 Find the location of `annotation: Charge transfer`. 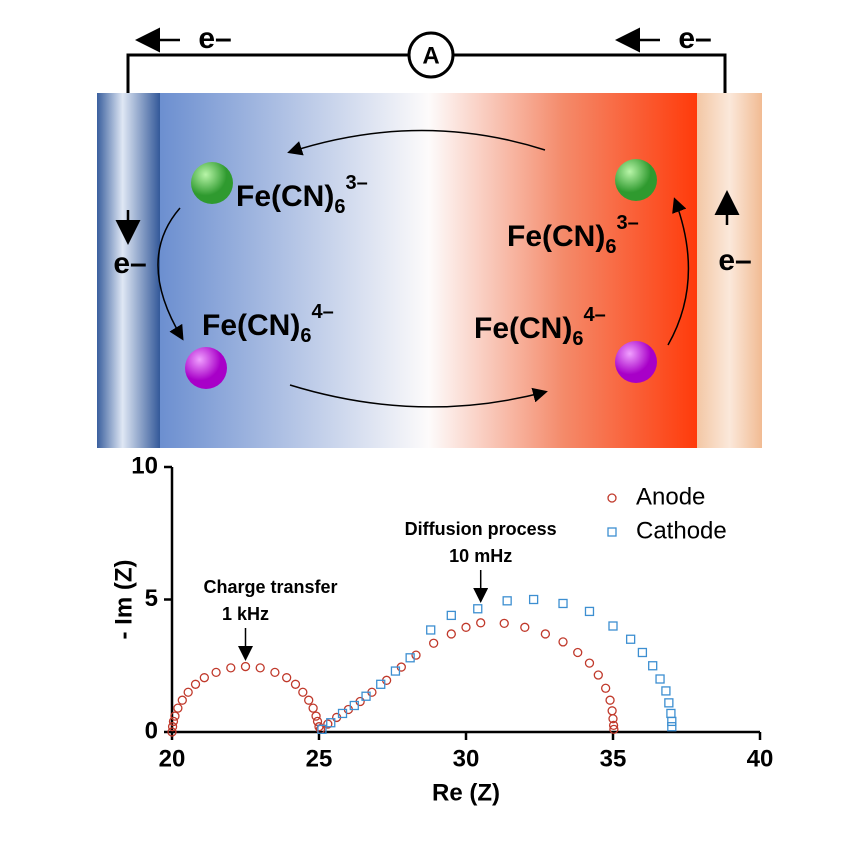

annotation: Charge transfer is located at coordinates (270, 587).